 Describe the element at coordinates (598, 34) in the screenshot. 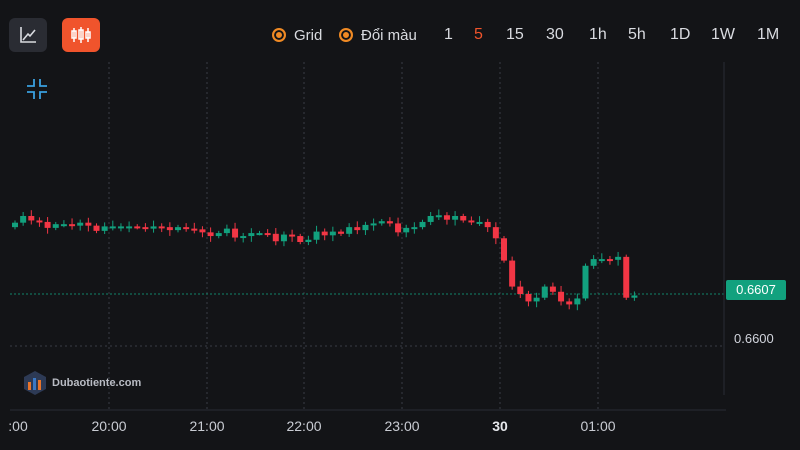

I see `timeframe-1h: 1h` at that location.